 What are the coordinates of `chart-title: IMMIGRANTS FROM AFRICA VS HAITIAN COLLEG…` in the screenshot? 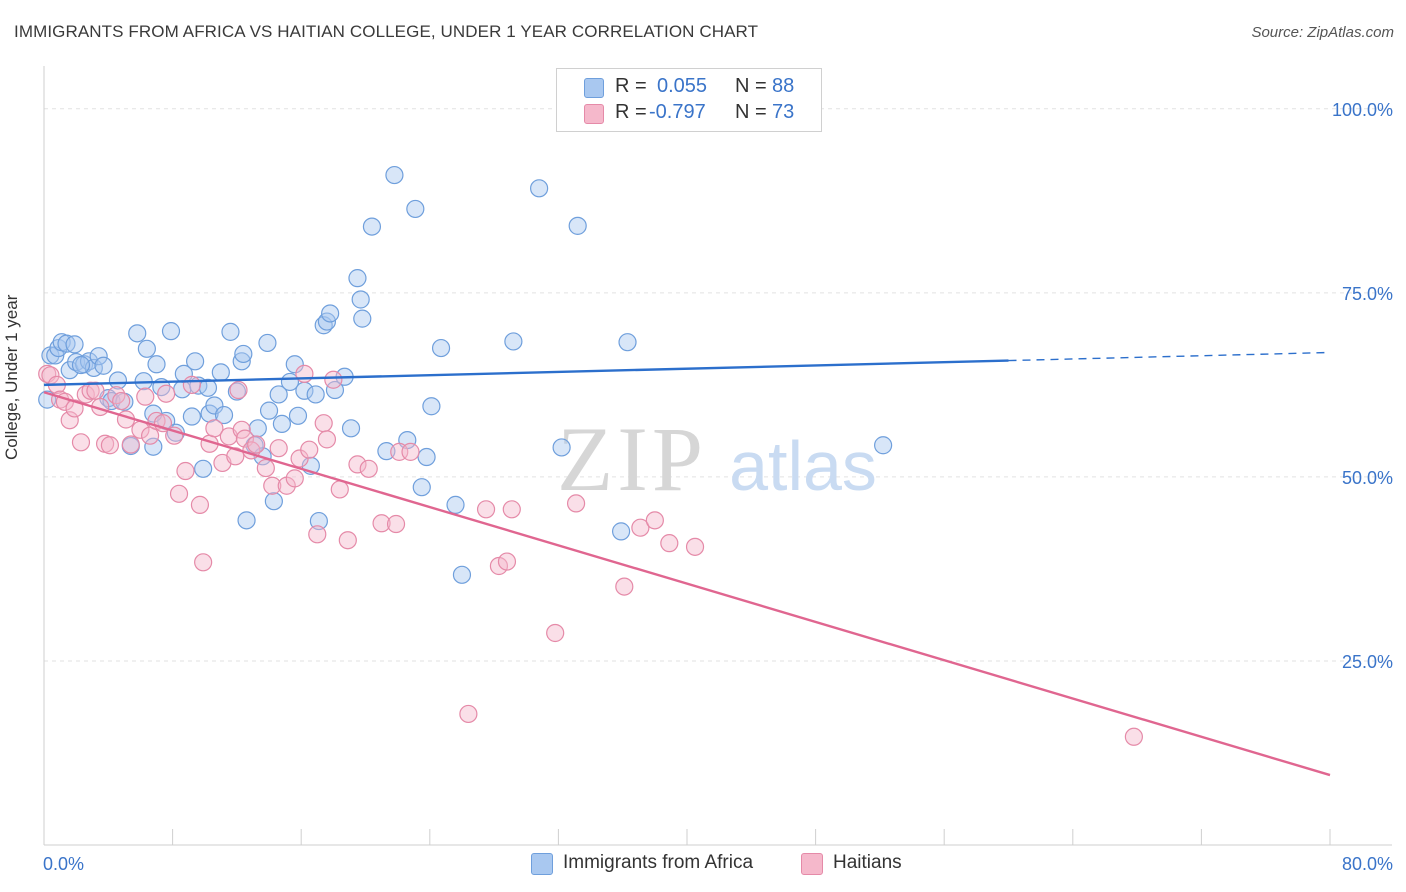 It's located at (386, 31).